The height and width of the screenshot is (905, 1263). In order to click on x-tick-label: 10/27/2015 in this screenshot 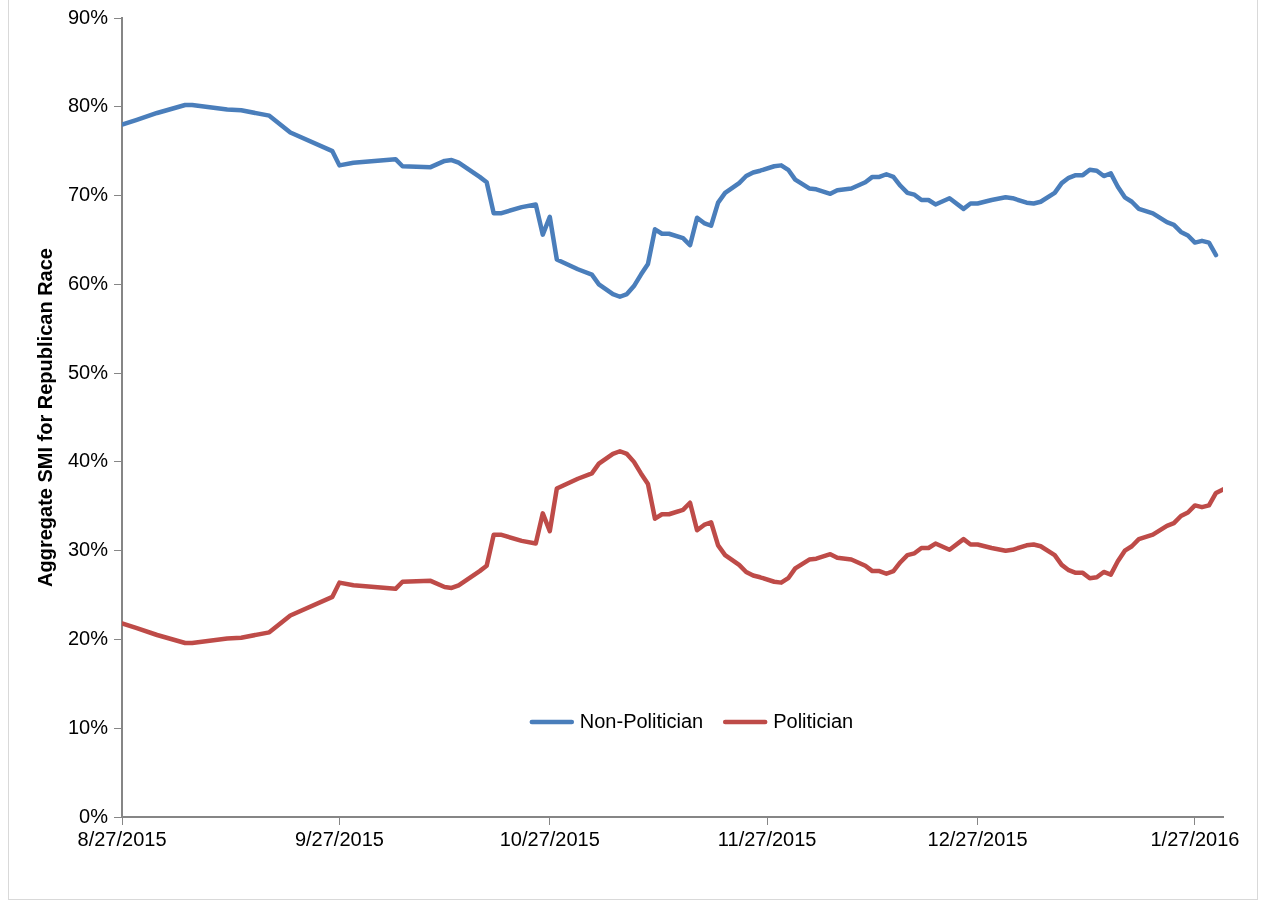, I will do `click(549, 838)`.